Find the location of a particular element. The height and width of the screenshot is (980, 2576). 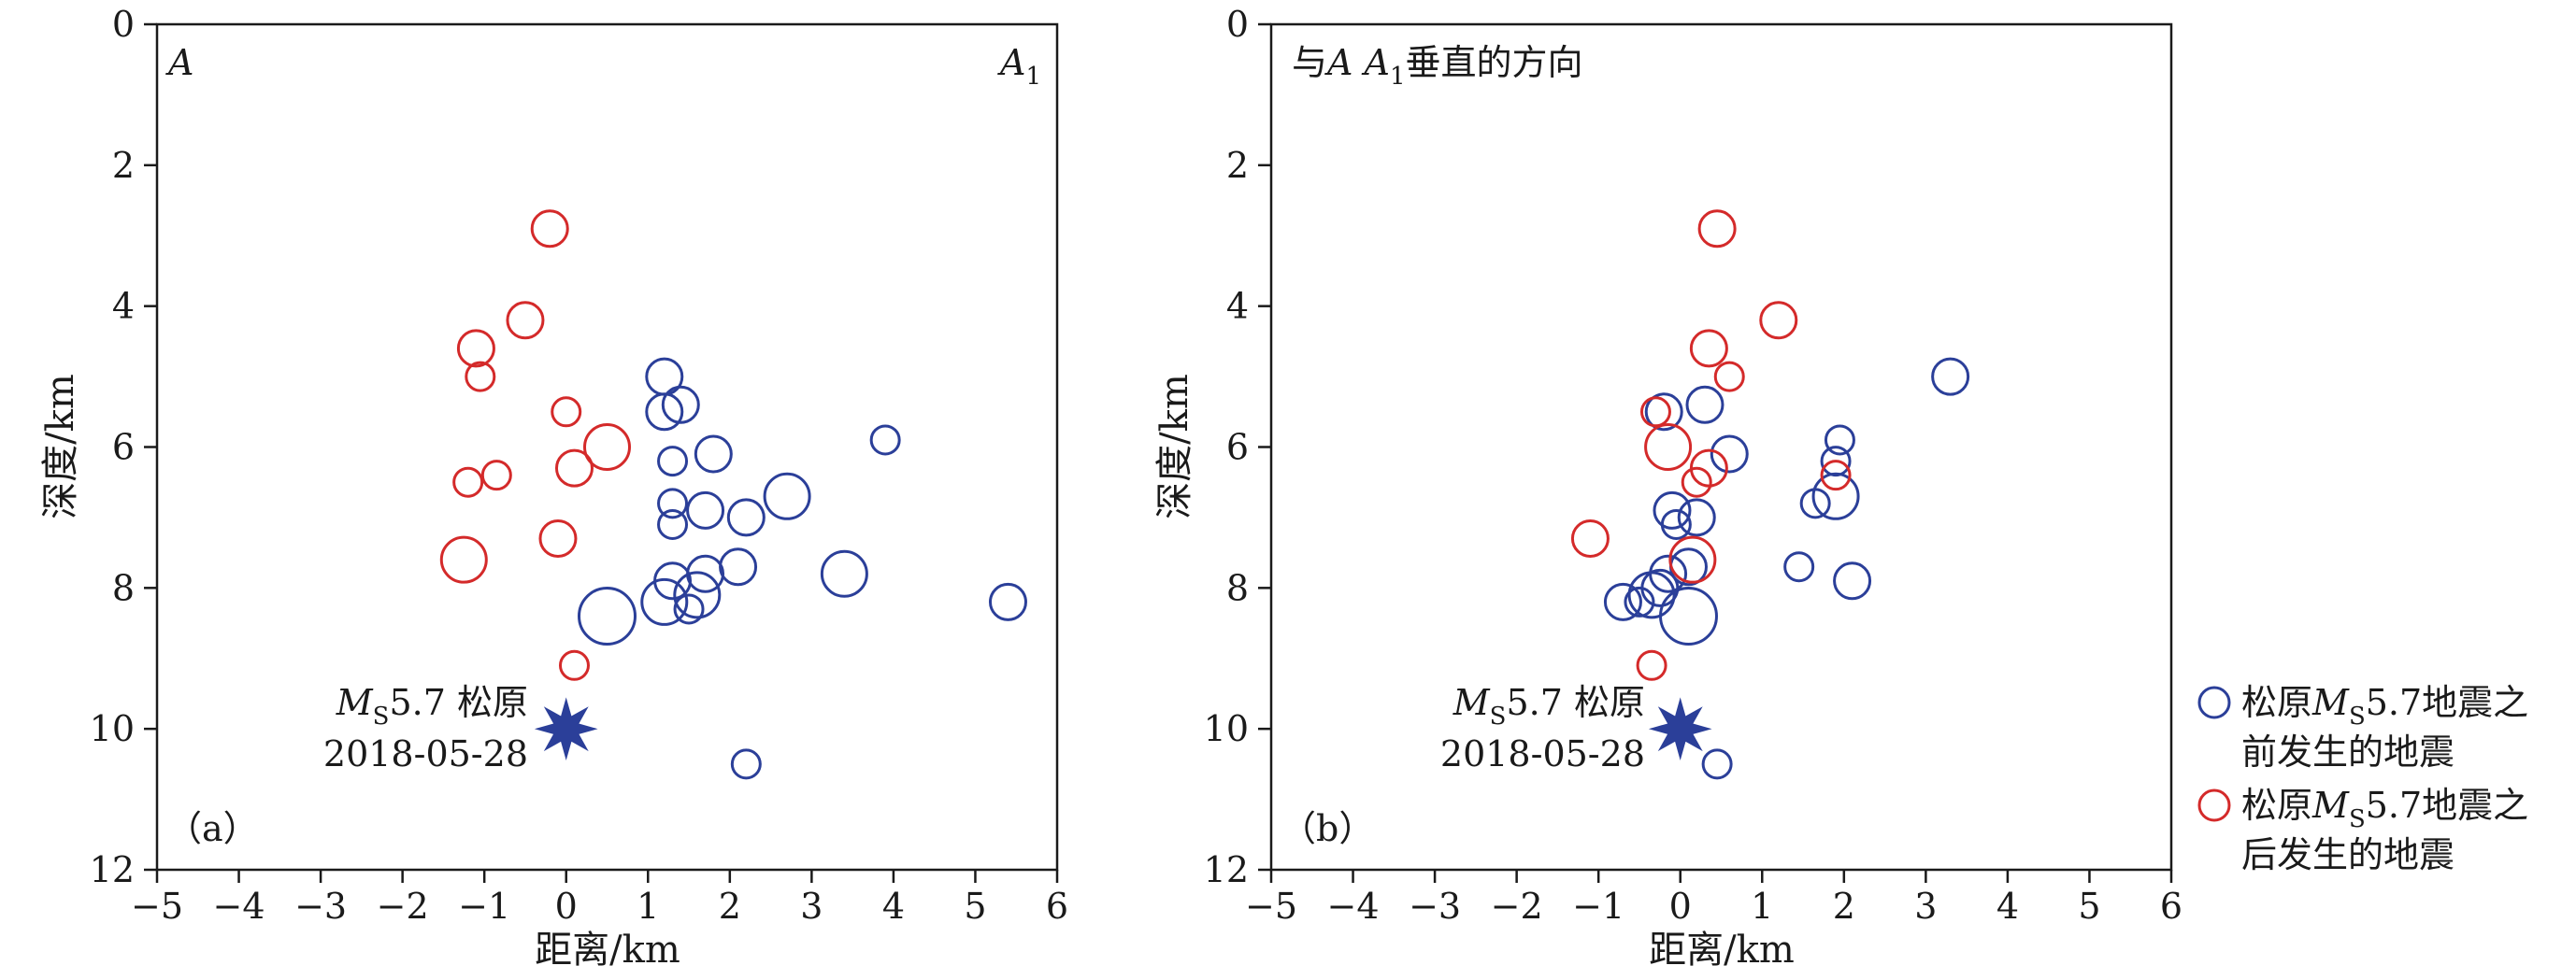

panel-a-y-axis: 0 2 4 6 8 10 12 is located at coordinates (123, 447).